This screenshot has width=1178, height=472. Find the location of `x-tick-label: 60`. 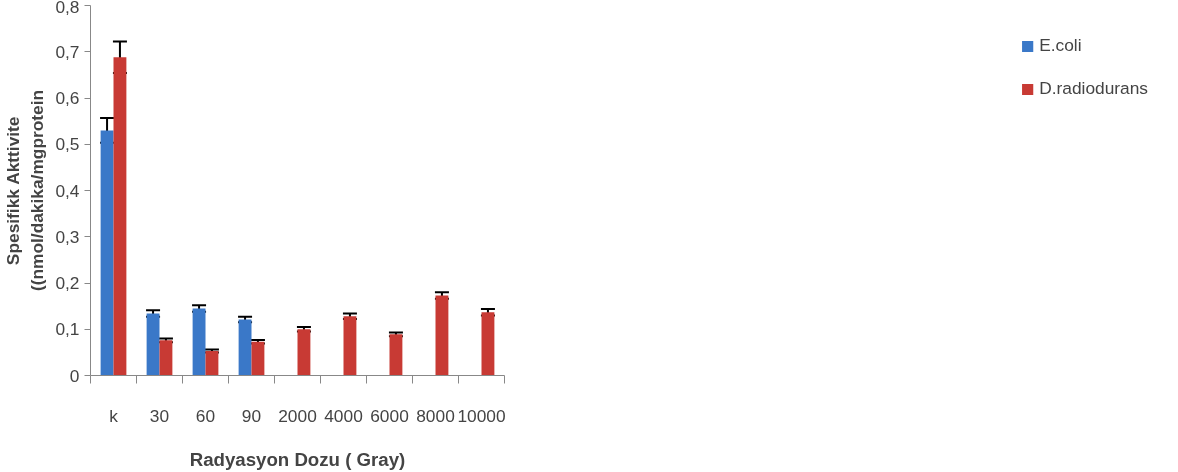

x-tick-label: 60 is located at coordinates (205, 415).